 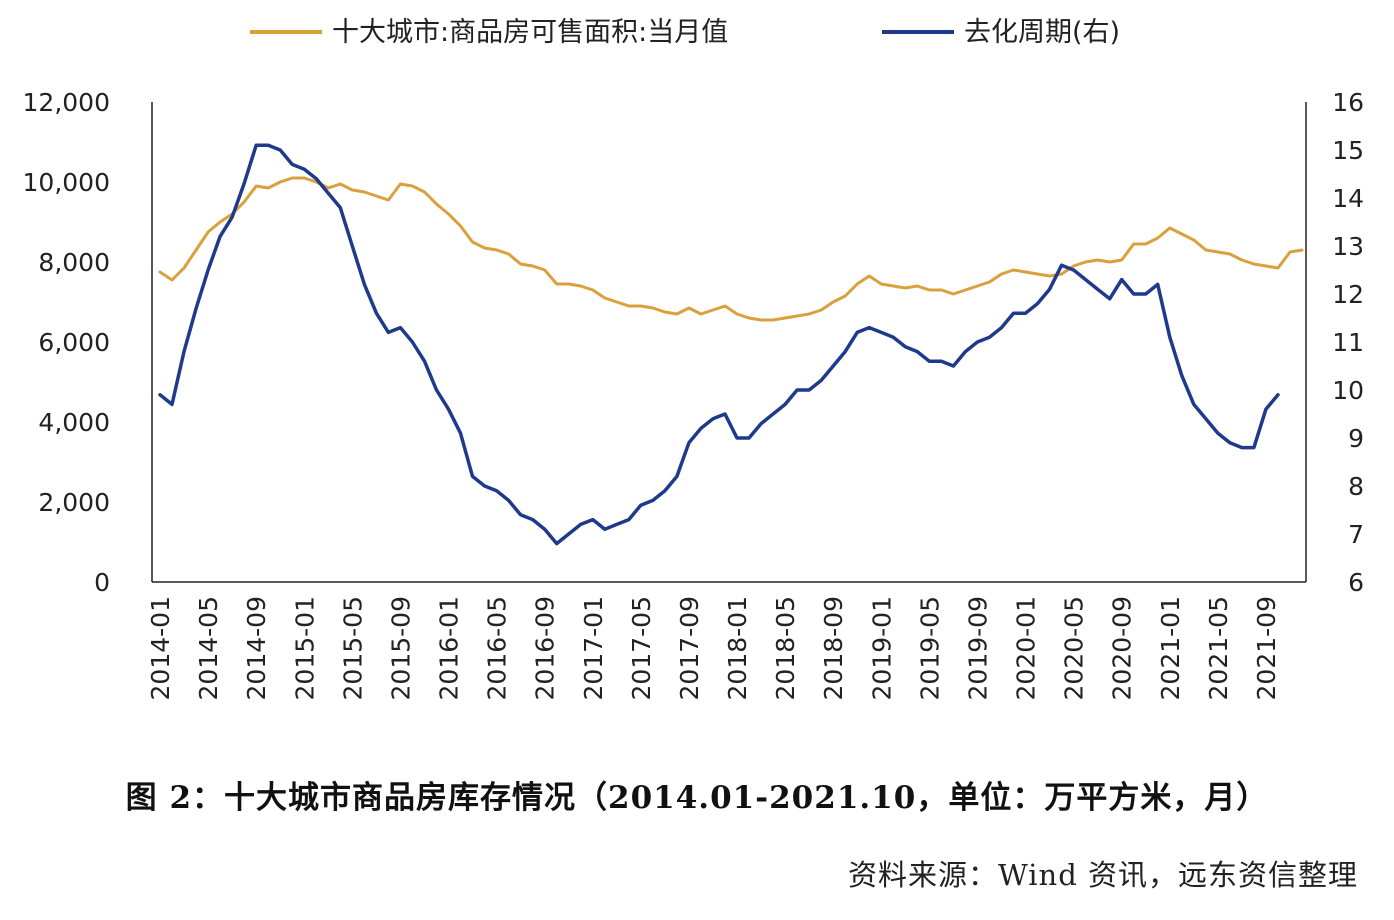 I want to click on x-tick-label: 2020-09, so click(x=1122, y=648).